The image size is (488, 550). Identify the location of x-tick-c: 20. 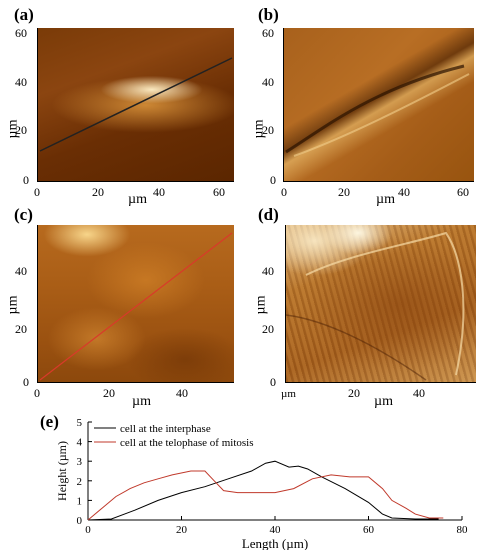
(109, 393).